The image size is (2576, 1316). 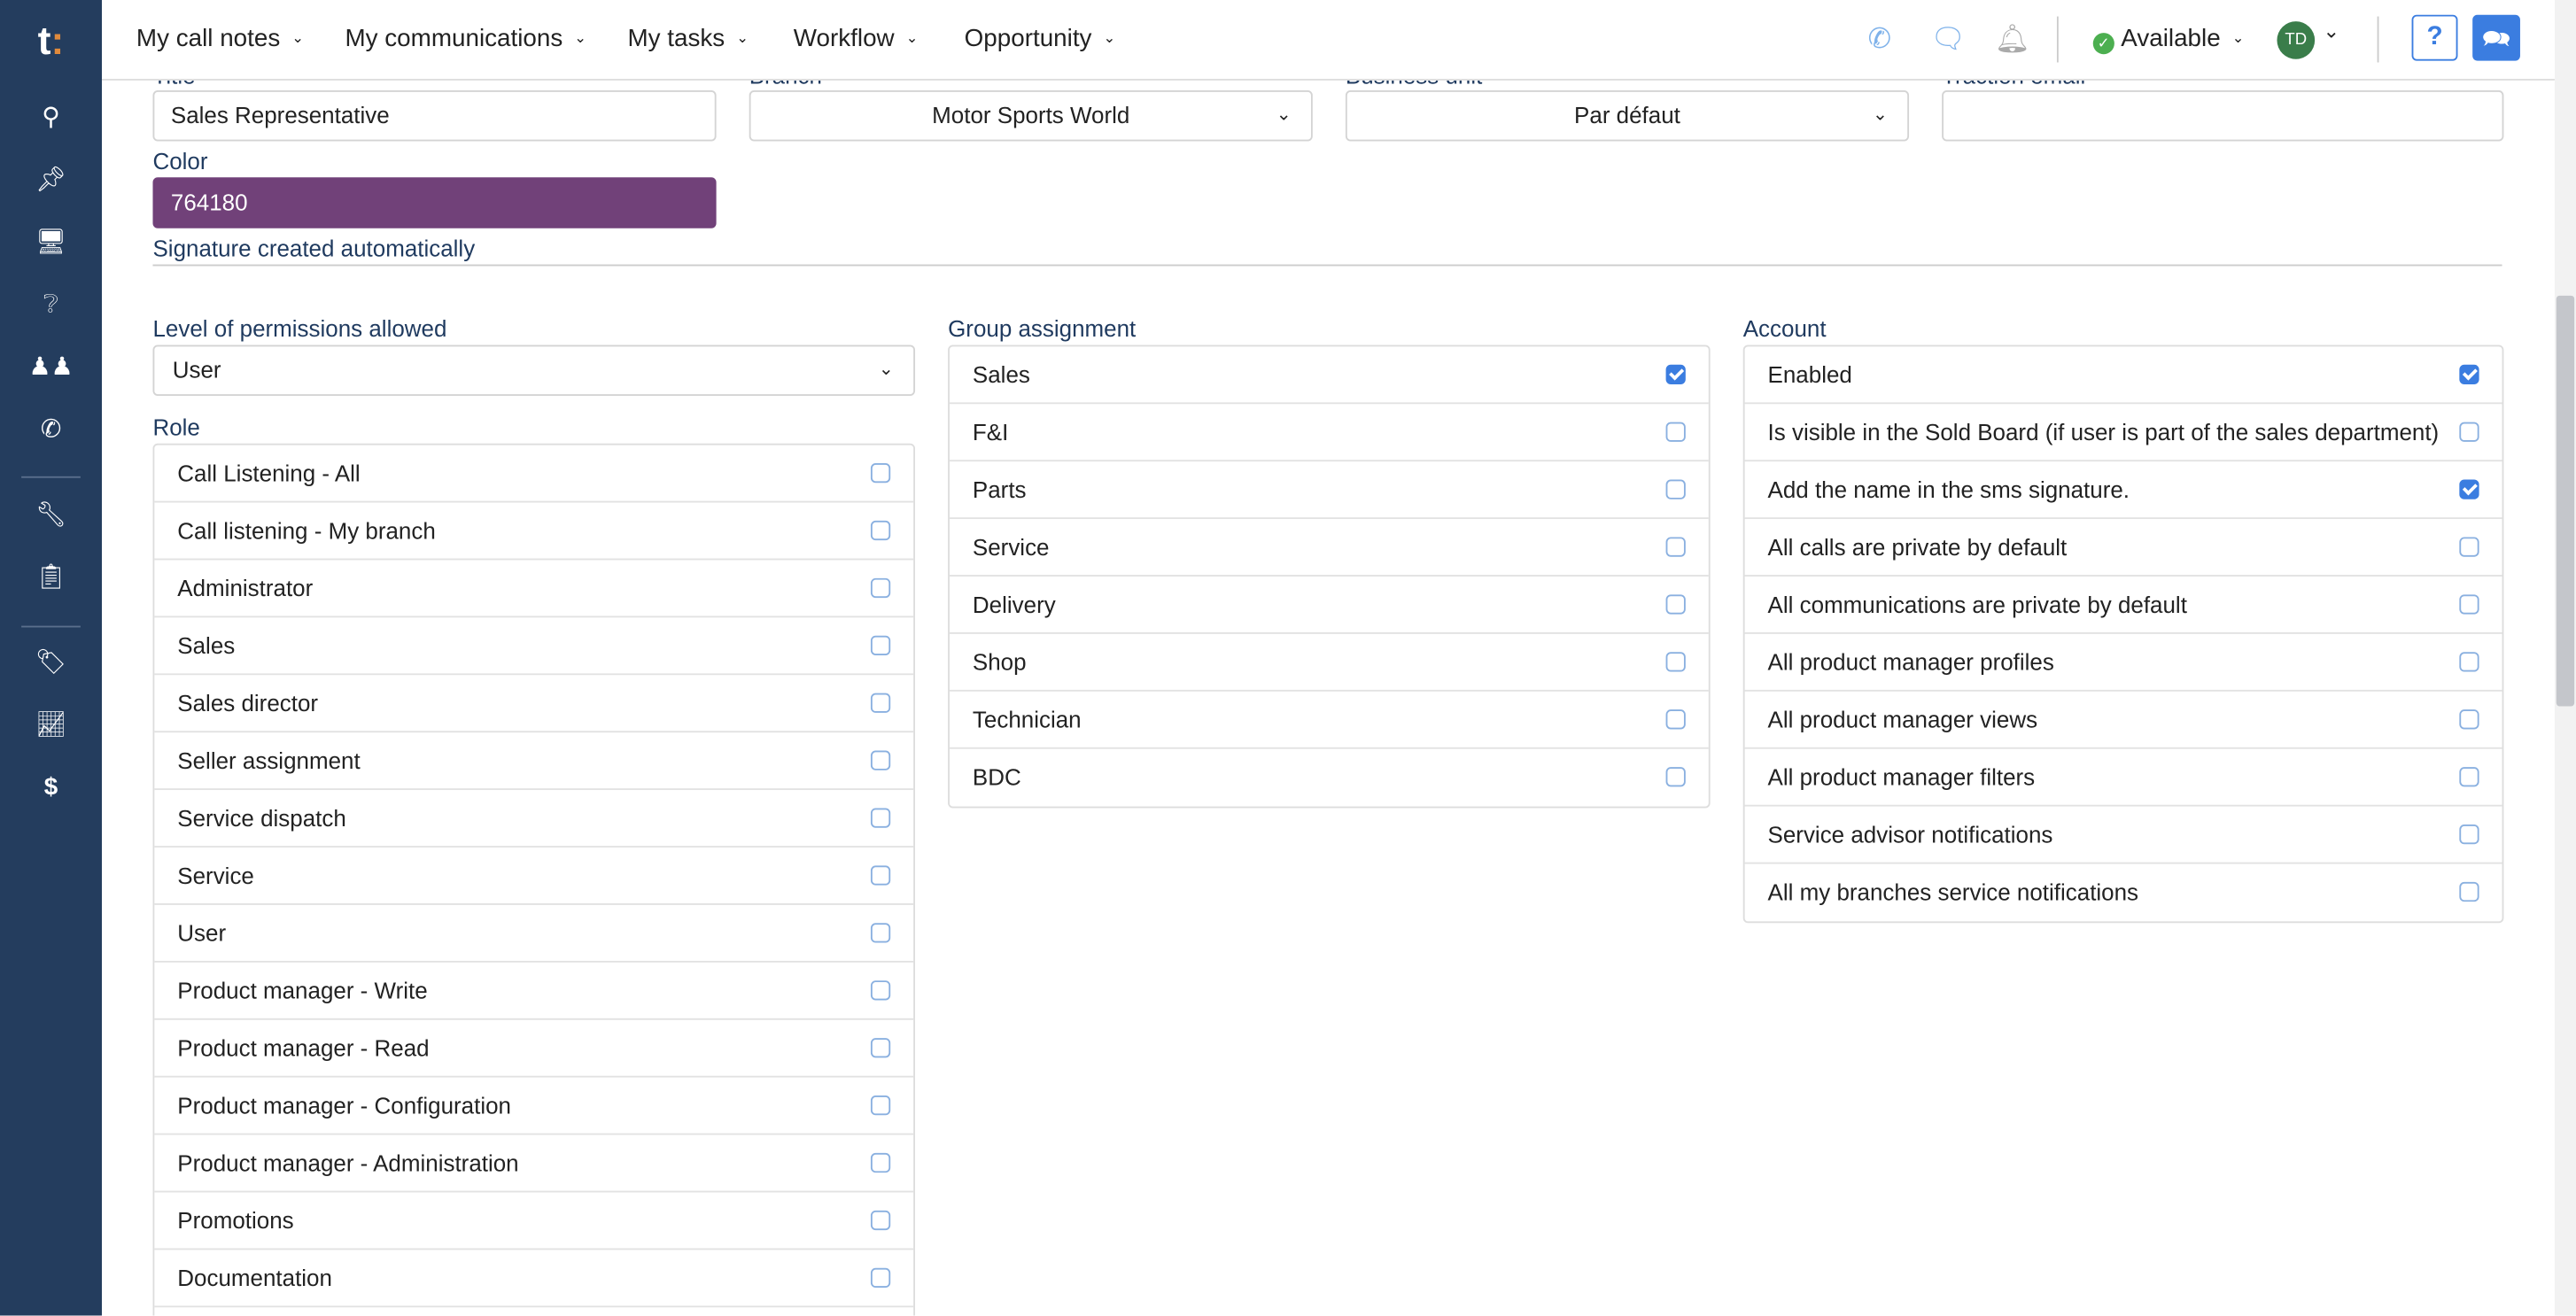 What do you see at coordinates (534, 704) in the screenshot?
I see `list-item: Sales director` at bounding box center [534, 704].